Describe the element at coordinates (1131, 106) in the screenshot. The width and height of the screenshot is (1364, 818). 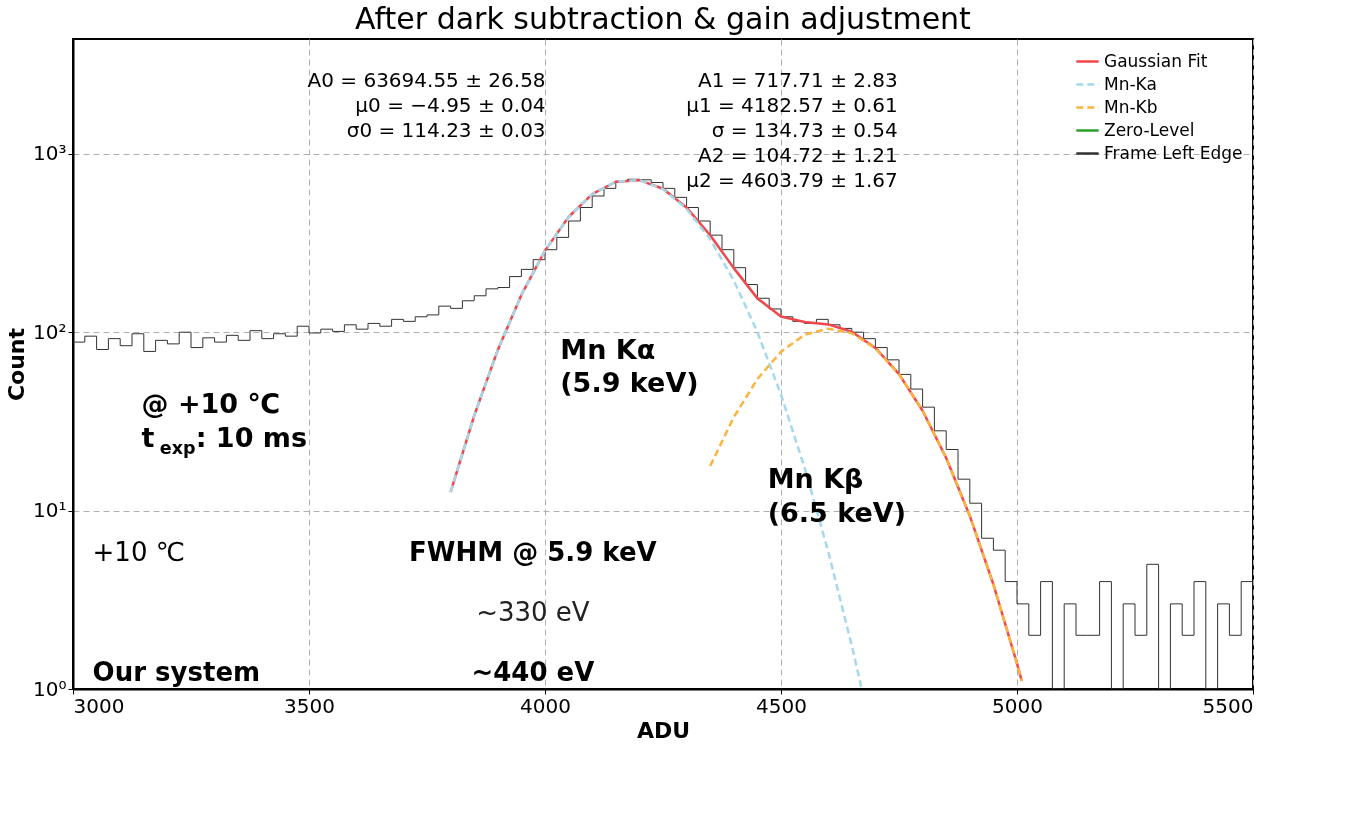
I see `legend-label: Mn-Kb` at that location.